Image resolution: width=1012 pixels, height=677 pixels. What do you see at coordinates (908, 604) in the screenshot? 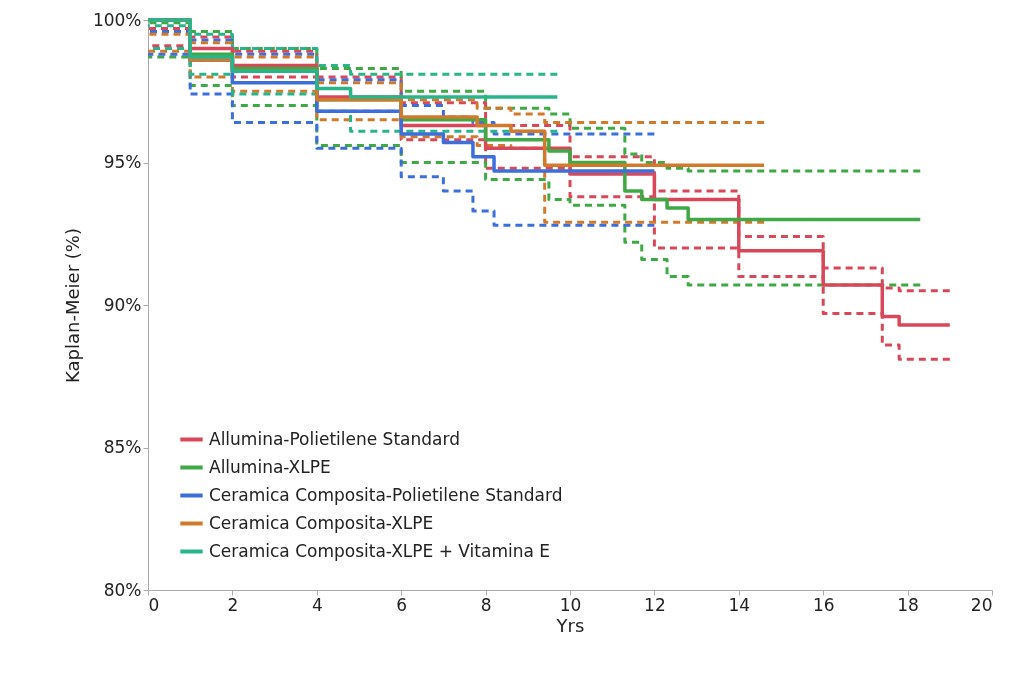
I see `x-tick-label: 18` at bounding box center [908, 604].